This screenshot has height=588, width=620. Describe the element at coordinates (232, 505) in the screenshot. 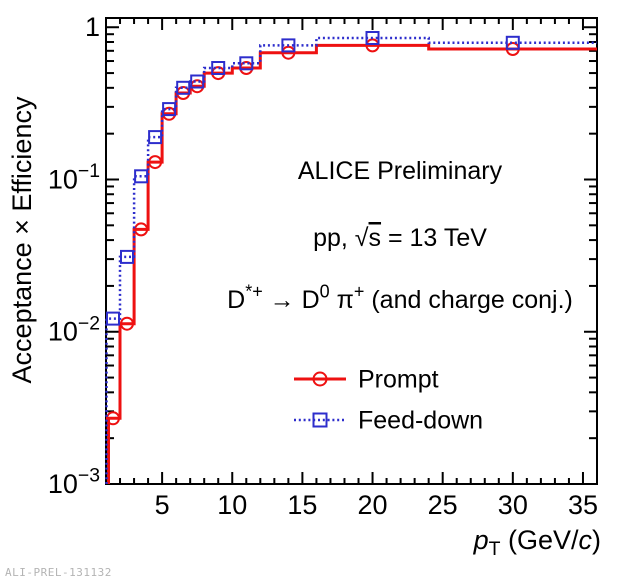

I see `x-tick-label: 10` at that location.